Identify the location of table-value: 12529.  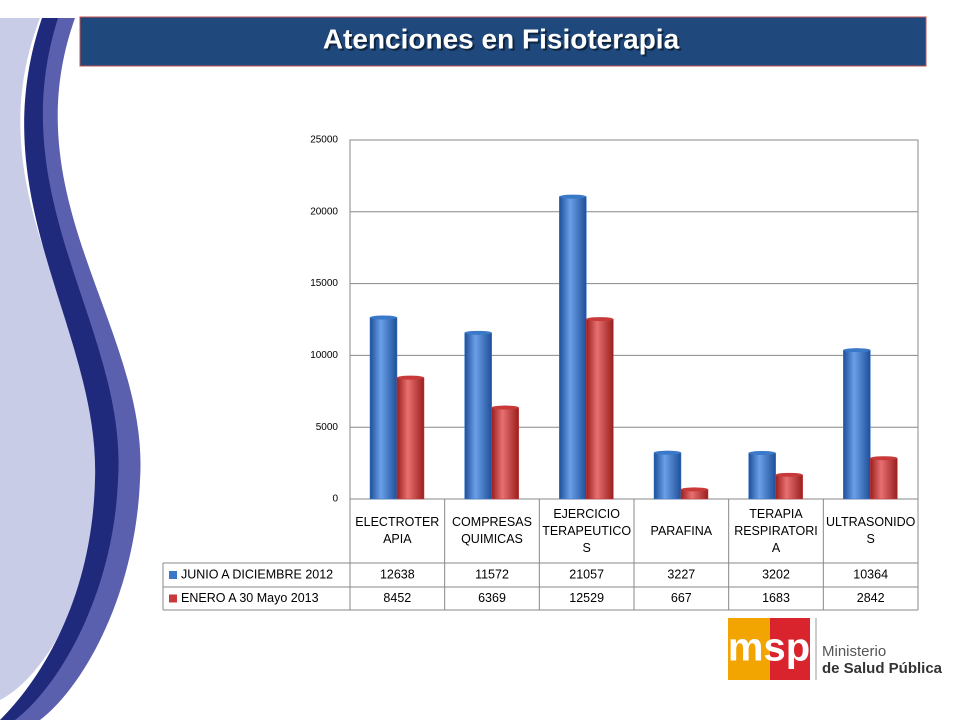
(586, 598).